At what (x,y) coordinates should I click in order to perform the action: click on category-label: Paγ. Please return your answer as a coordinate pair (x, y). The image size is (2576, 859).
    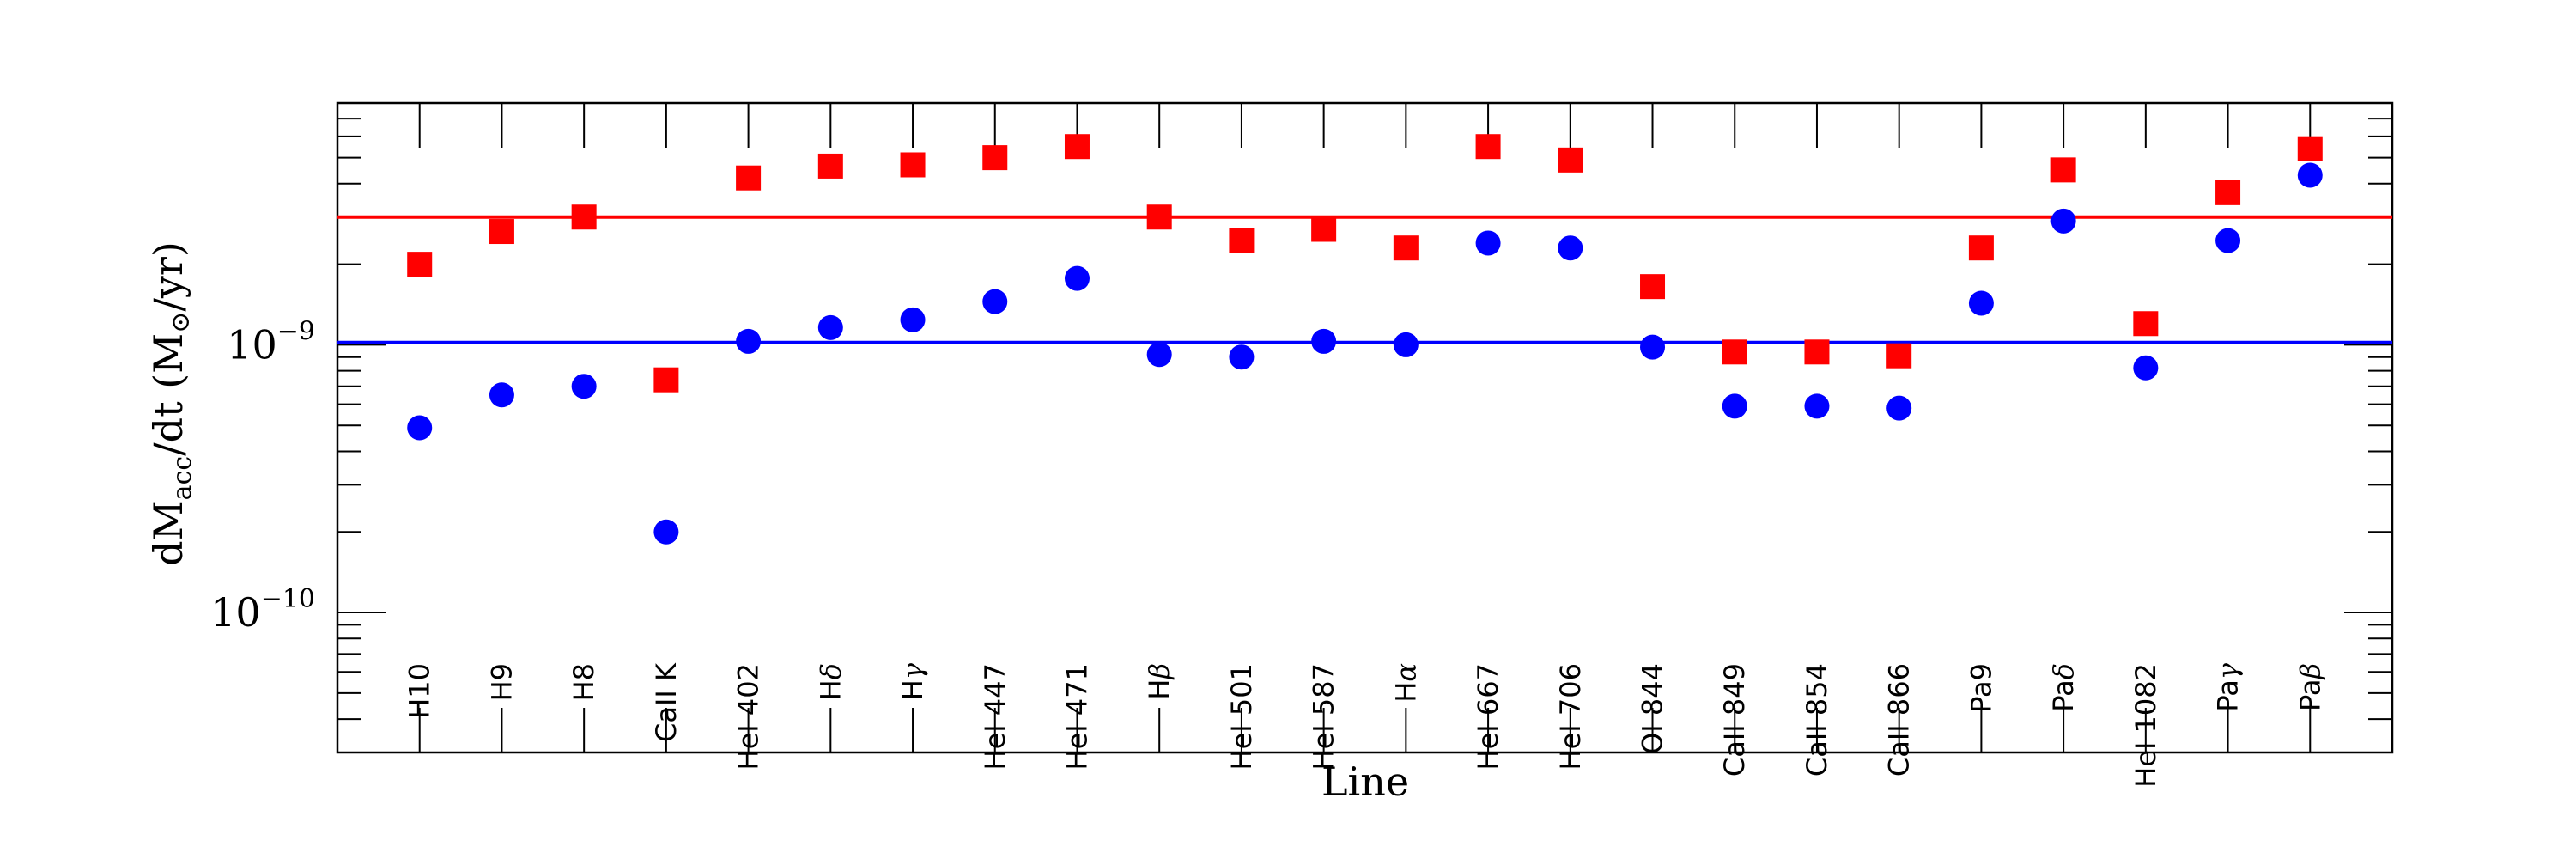
    Looking at the image, I should click on (2229, 686).